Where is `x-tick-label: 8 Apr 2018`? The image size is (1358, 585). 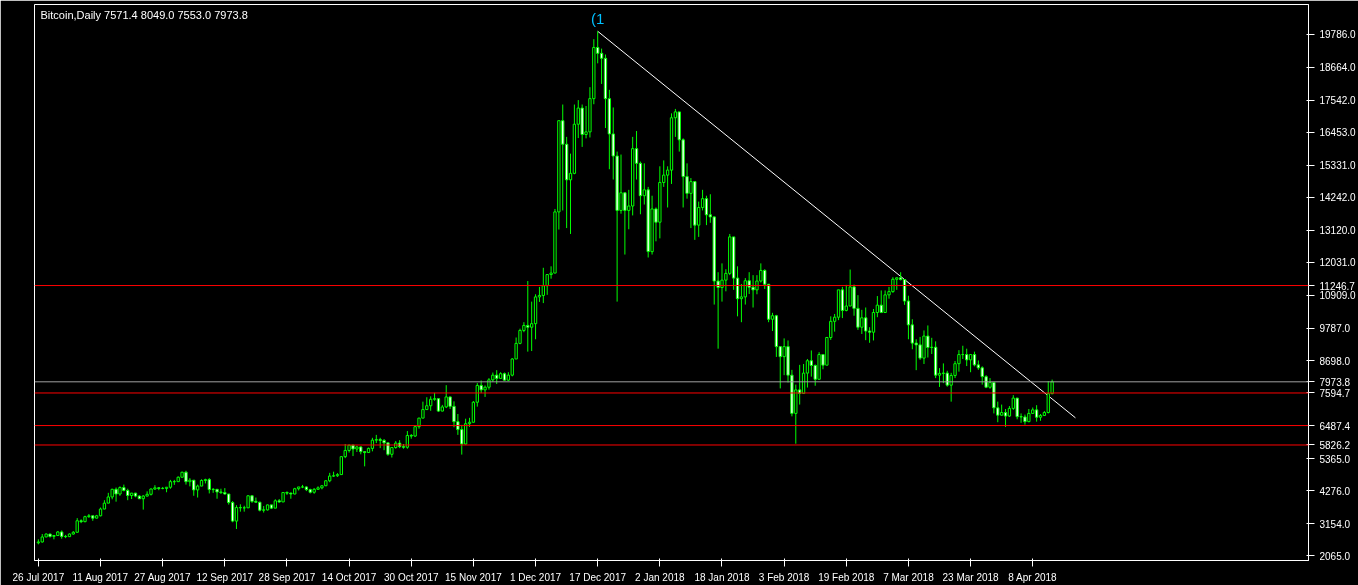
x-tick-label: 8 Apr 2018 is located at coordinates (1033, 577).